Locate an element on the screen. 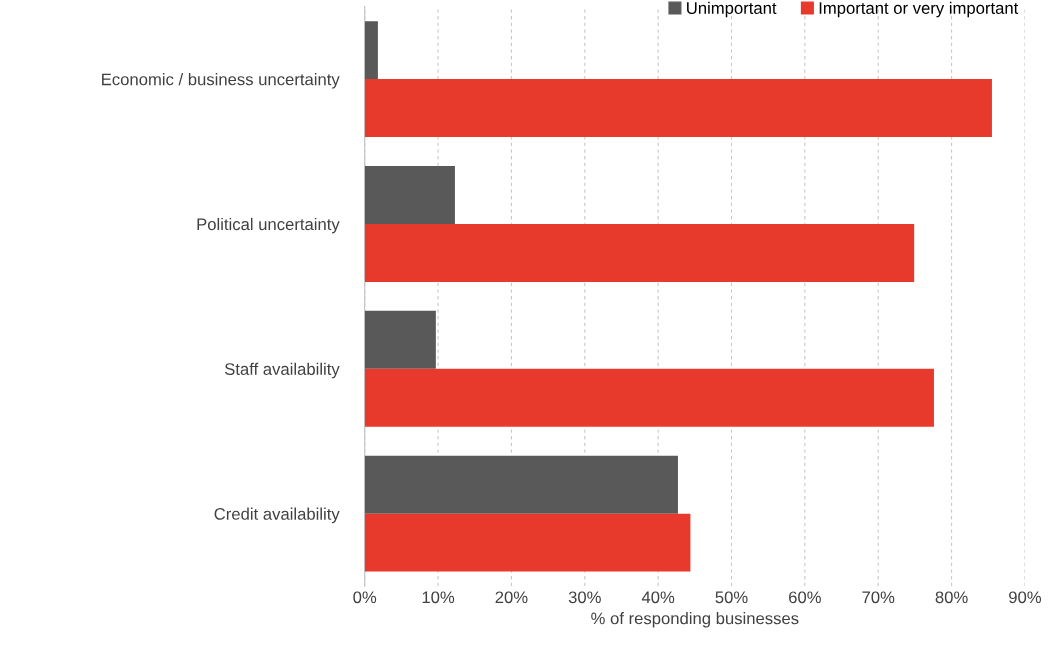 This screenshot has height=666, width=1048. x-axis-title: % of responding businesses is located at coordinates (695, 620).